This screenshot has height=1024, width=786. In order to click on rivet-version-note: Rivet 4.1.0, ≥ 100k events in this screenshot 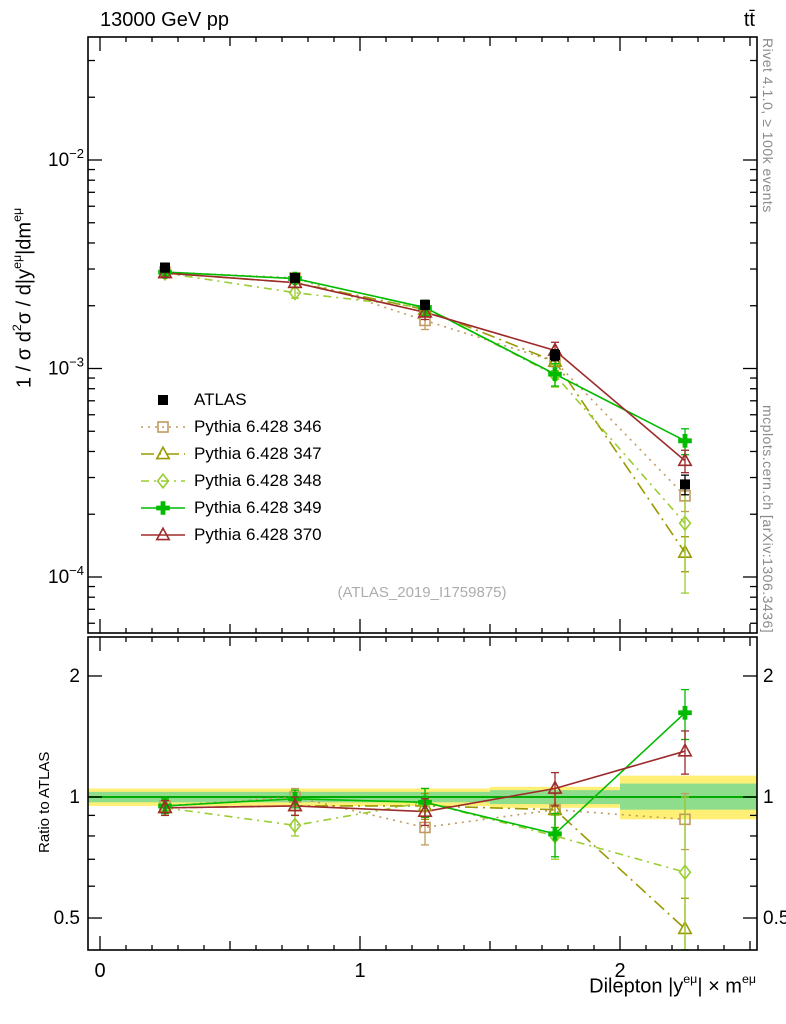, I will do `click(768, 125)`.